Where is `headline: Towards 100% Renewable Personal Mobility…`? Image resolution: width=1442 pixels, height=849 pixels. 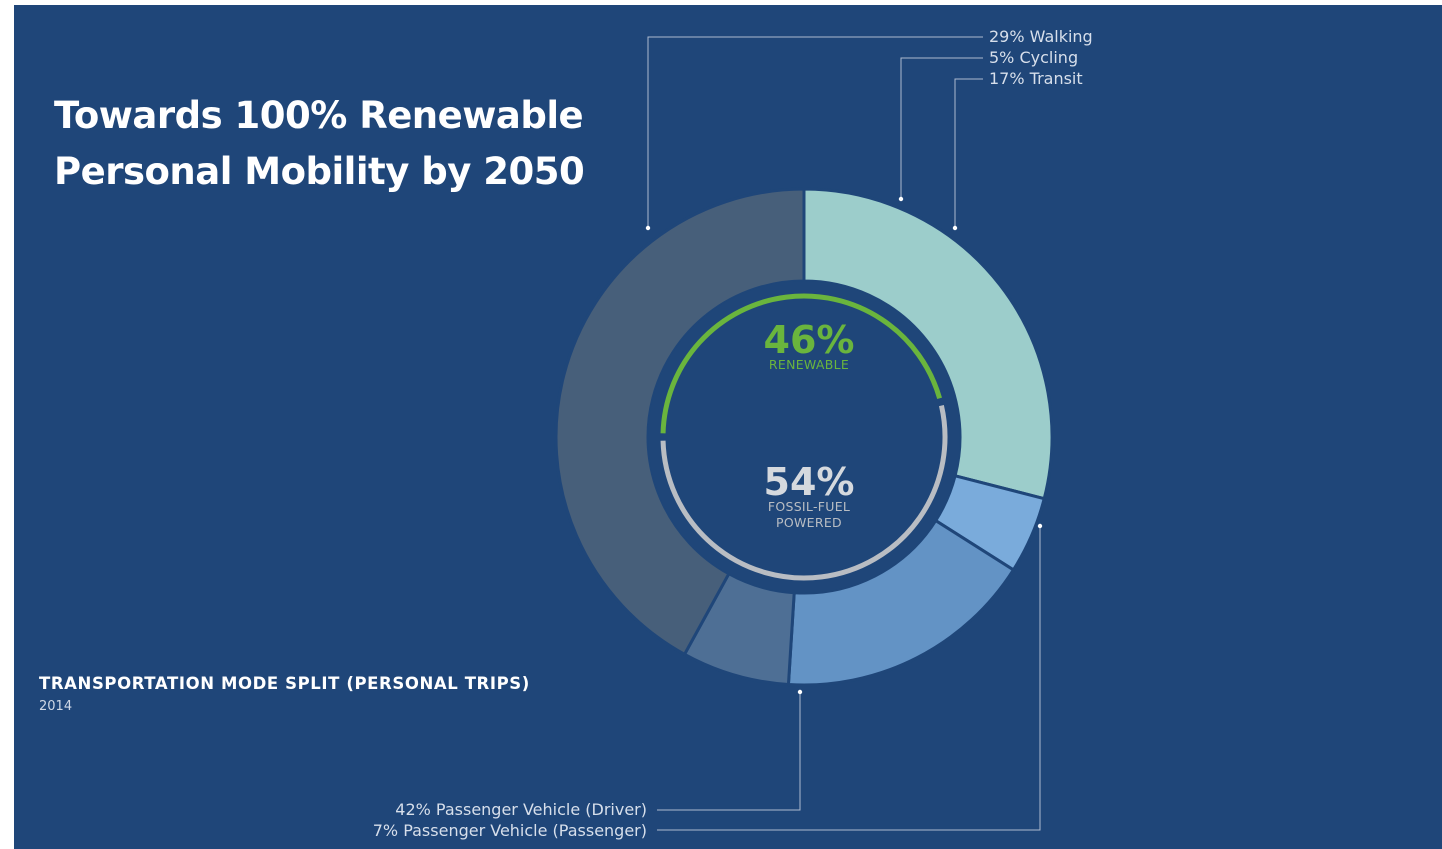
headline: Towards 100% Renewable Personal Mobility… is located at coordinates (319, 144).